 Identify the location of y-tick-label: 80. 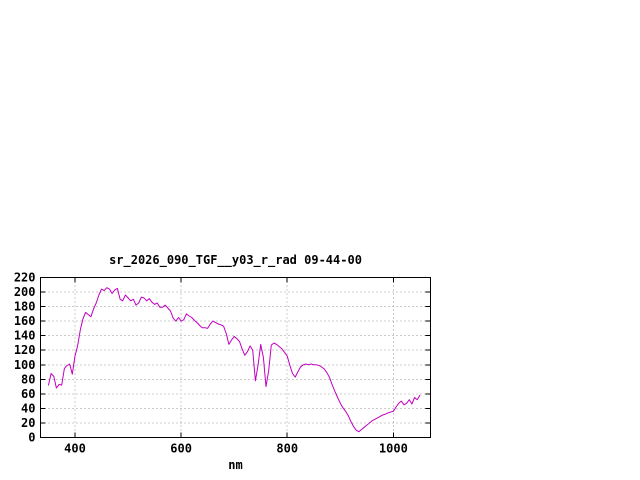
(28, 379).